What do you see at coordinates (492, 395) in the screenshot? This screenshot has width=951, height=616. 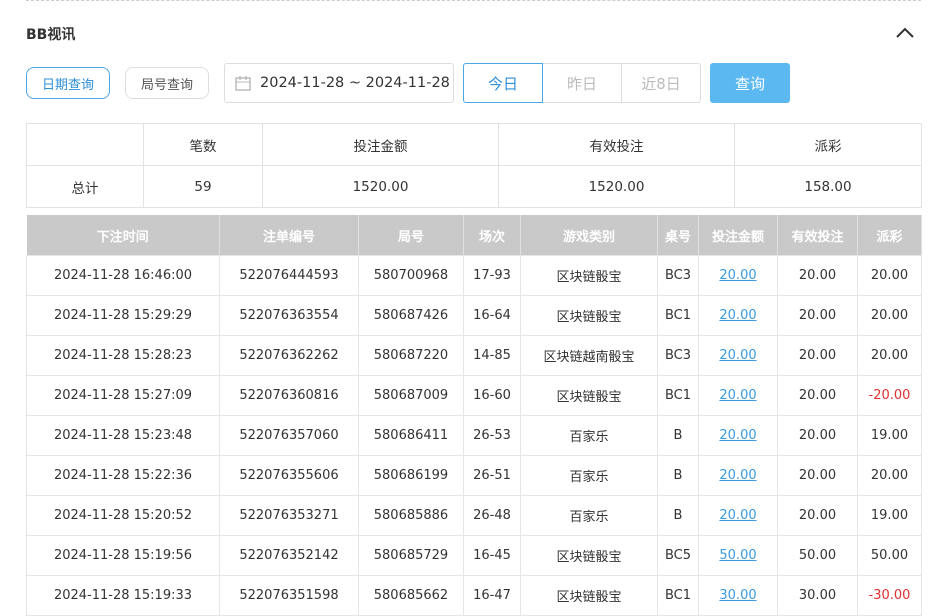 I see `cell: 16-60` at bounding box center [492, 395].